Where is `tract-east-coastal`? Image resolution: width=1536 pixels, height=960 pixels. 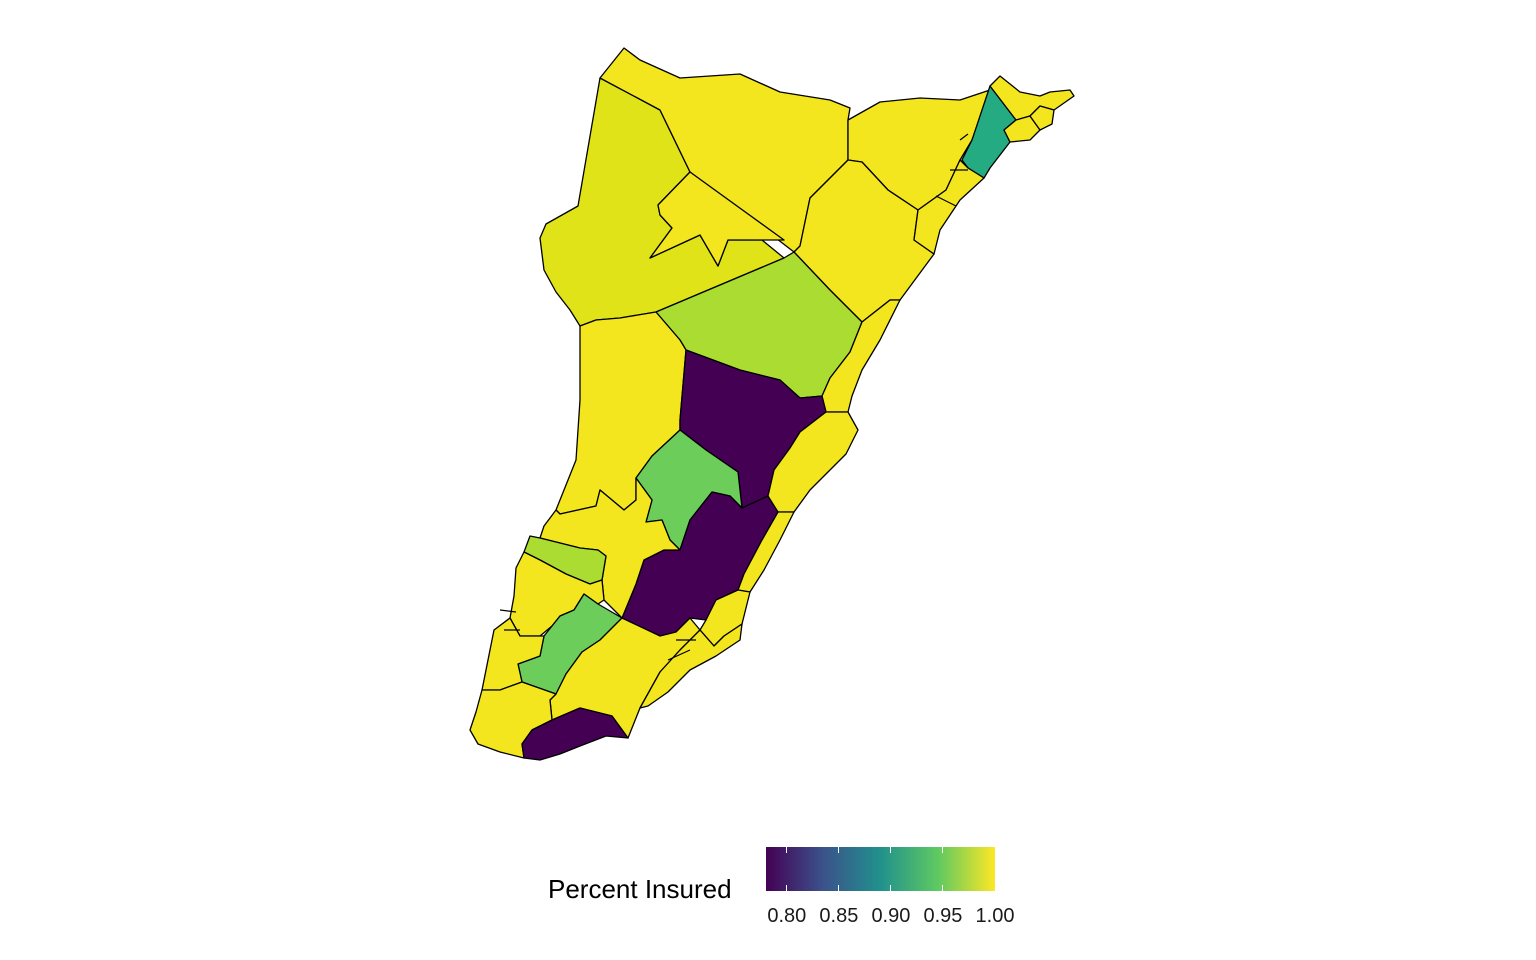 tract-east-coastal is located at coordinates (949, 207).